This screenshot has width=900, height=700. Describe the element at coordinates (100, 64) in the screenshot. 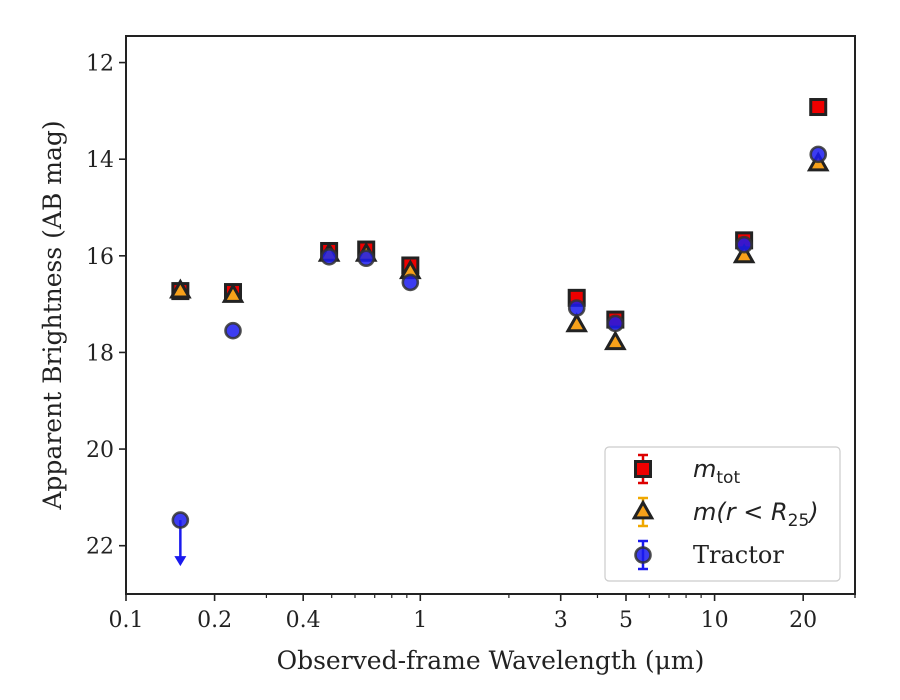

I see `y-tick-label: 12` at that location.